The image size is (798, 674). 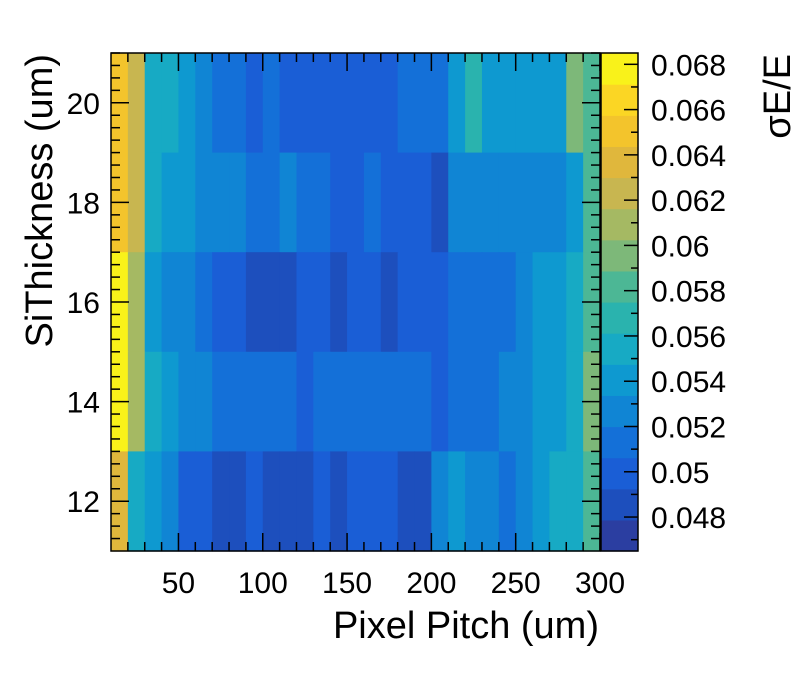 I want to click on x-tick-label: 300, so click(x=600, y=583).